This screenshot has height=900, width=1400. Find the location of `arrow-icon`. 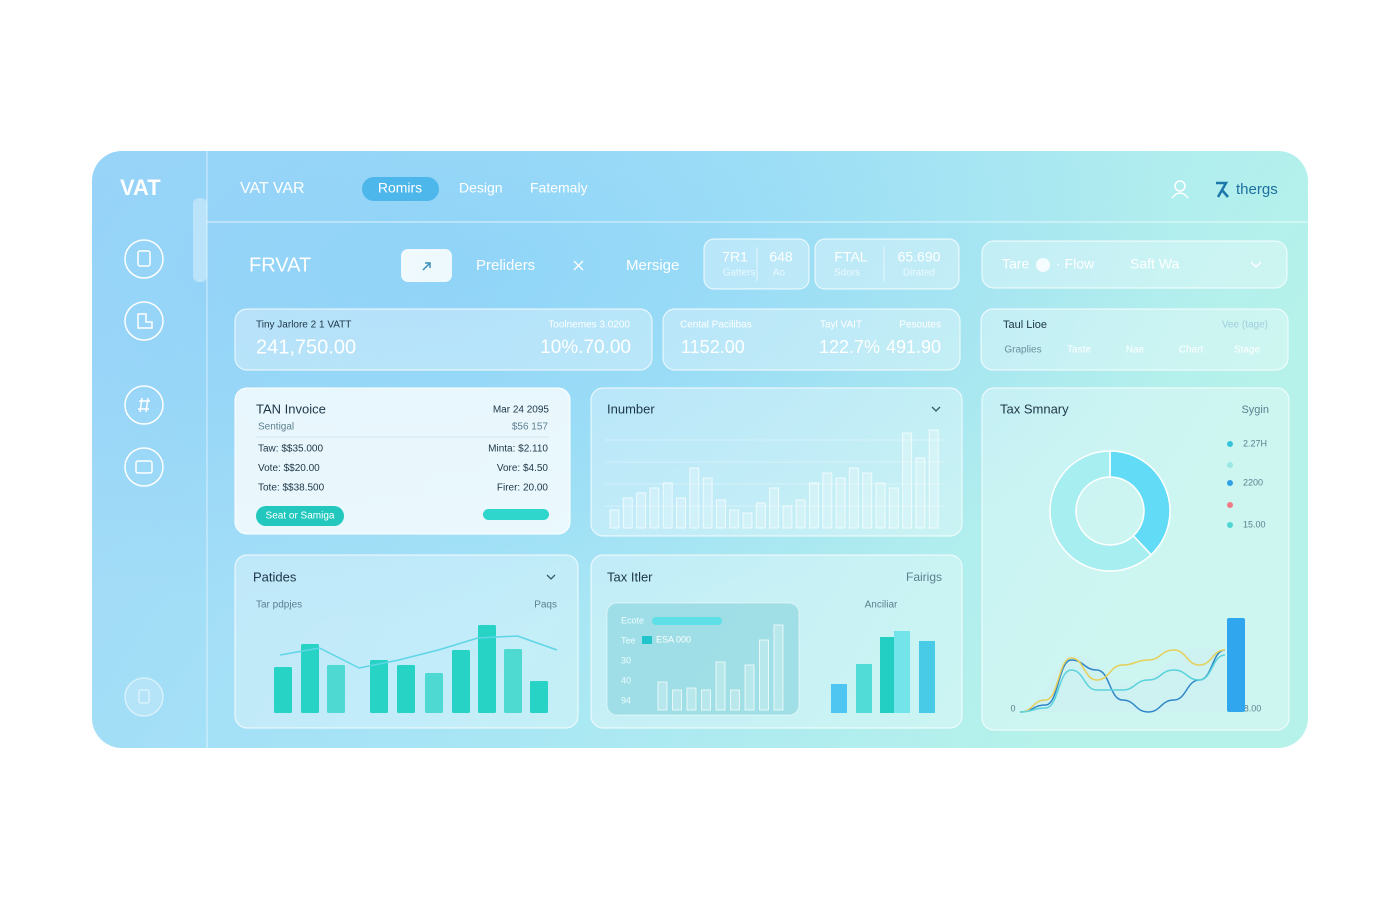

arrow-icon is located at coordinates (426, 266).